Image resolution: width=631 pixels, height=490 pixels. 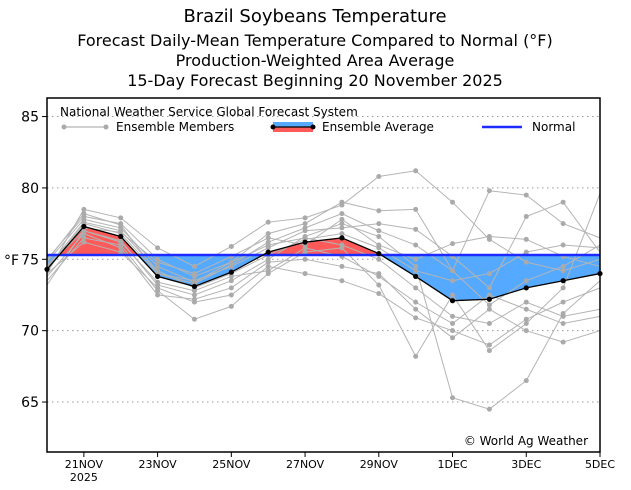 What do you see at coordinates (452, 464) in the screenshot?
I see `x-tick-label: 1DEC` at bounding box center [452, 464].